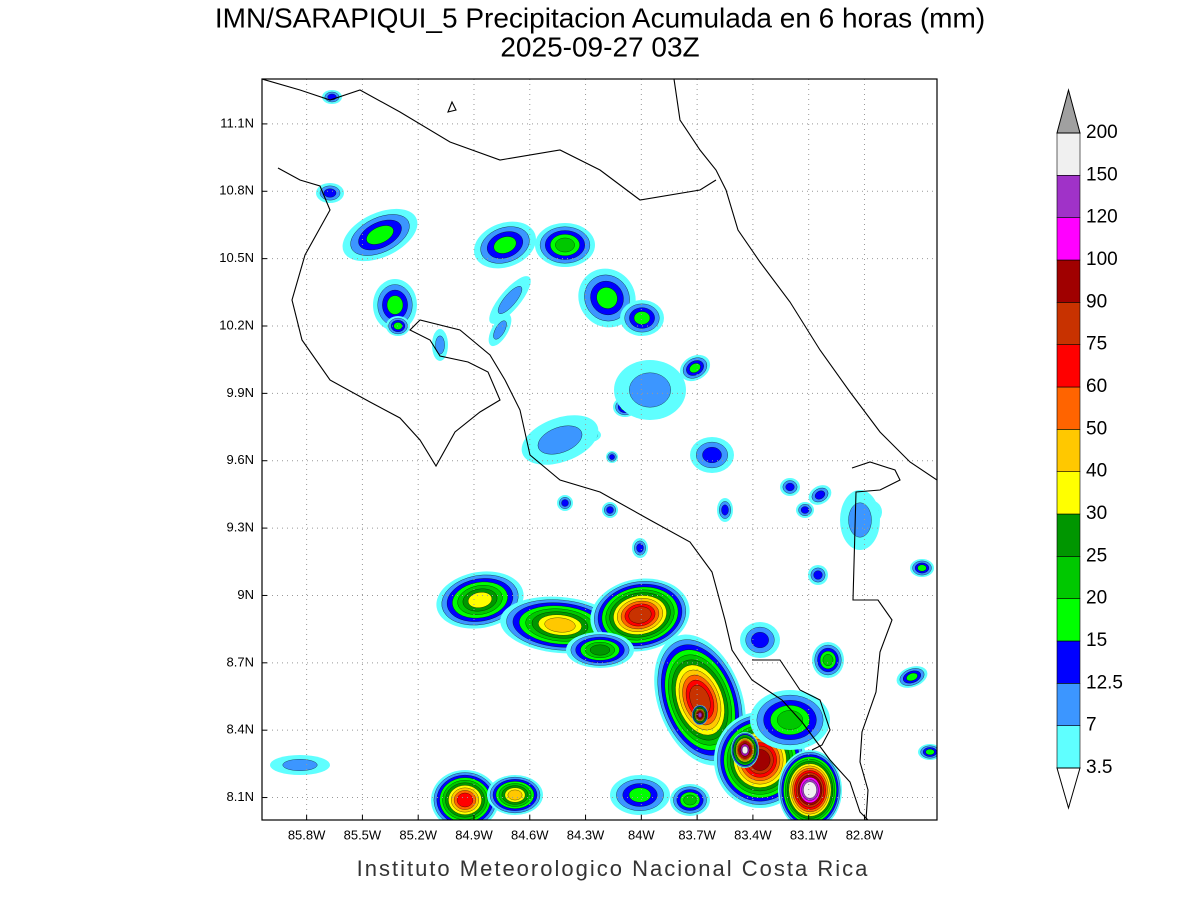  What do you see at coordinates (1096, 344) in the screenshot?
I see `colorbar-label: 75` at bounding box center [1096, 344].